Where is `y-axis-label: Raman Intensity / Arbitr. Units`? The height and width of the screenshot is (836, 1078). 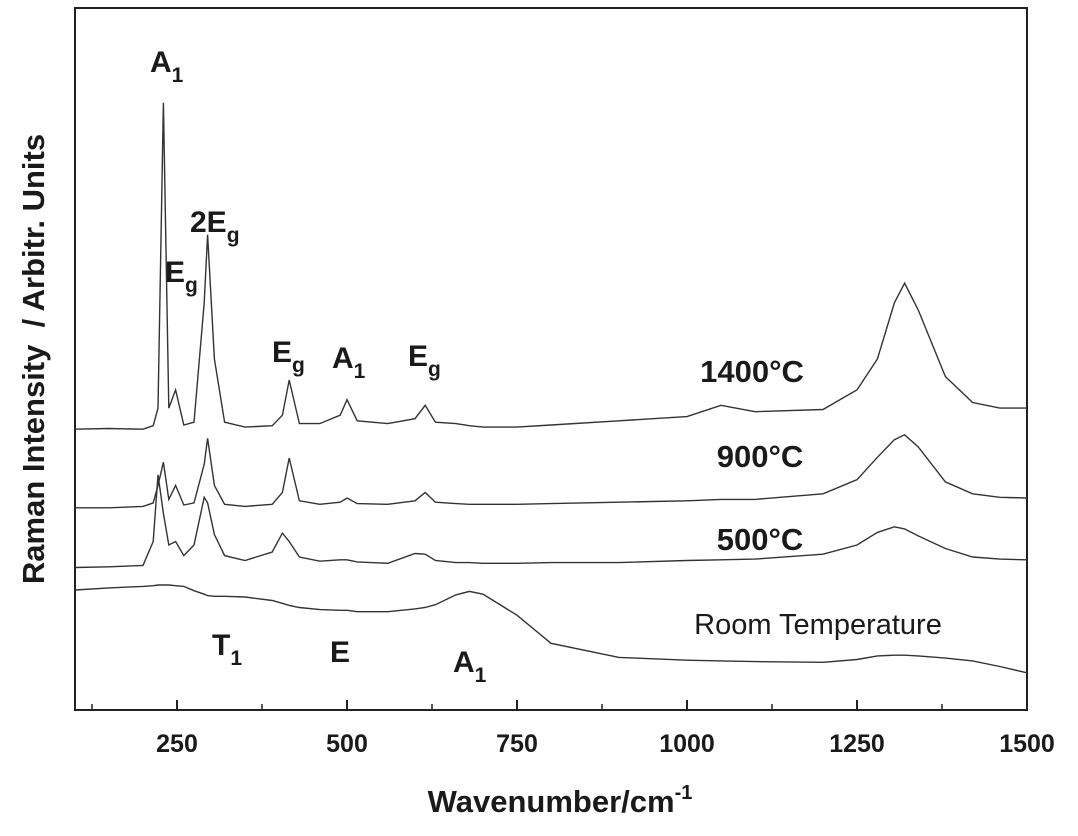
y-axis-label: Raman Intensity / Arbitr. Units is located at coordinates (33, 359).